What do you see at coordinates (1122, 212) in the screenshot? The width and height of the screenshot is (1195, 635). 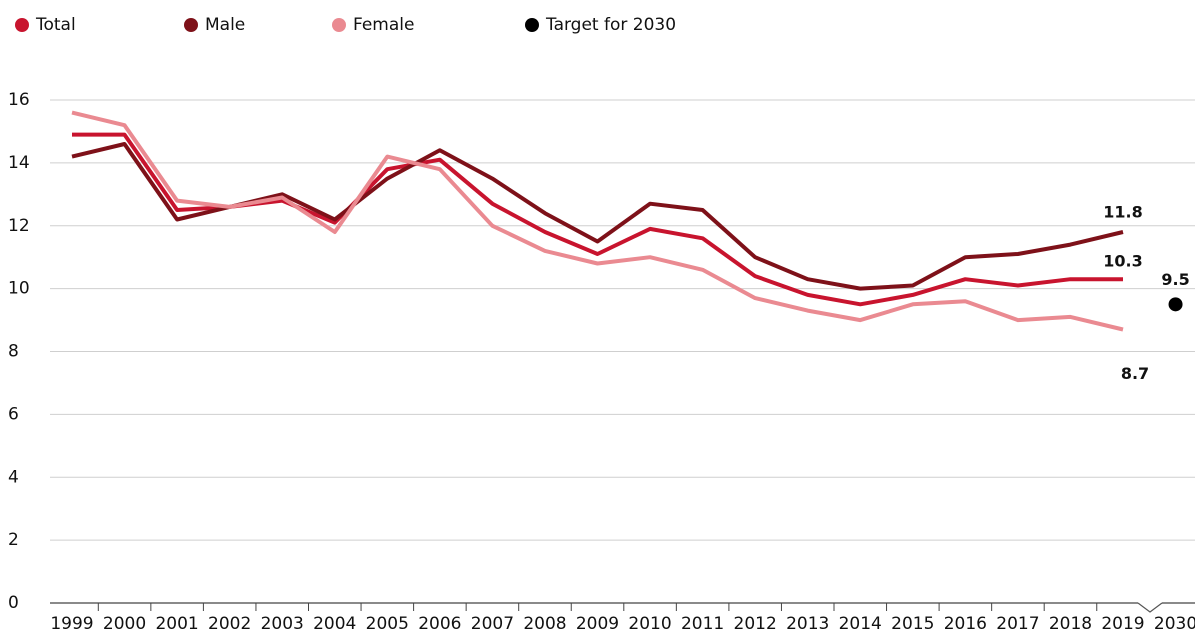 I see `data-label: 11.8` at bounding box center [1122, 212].